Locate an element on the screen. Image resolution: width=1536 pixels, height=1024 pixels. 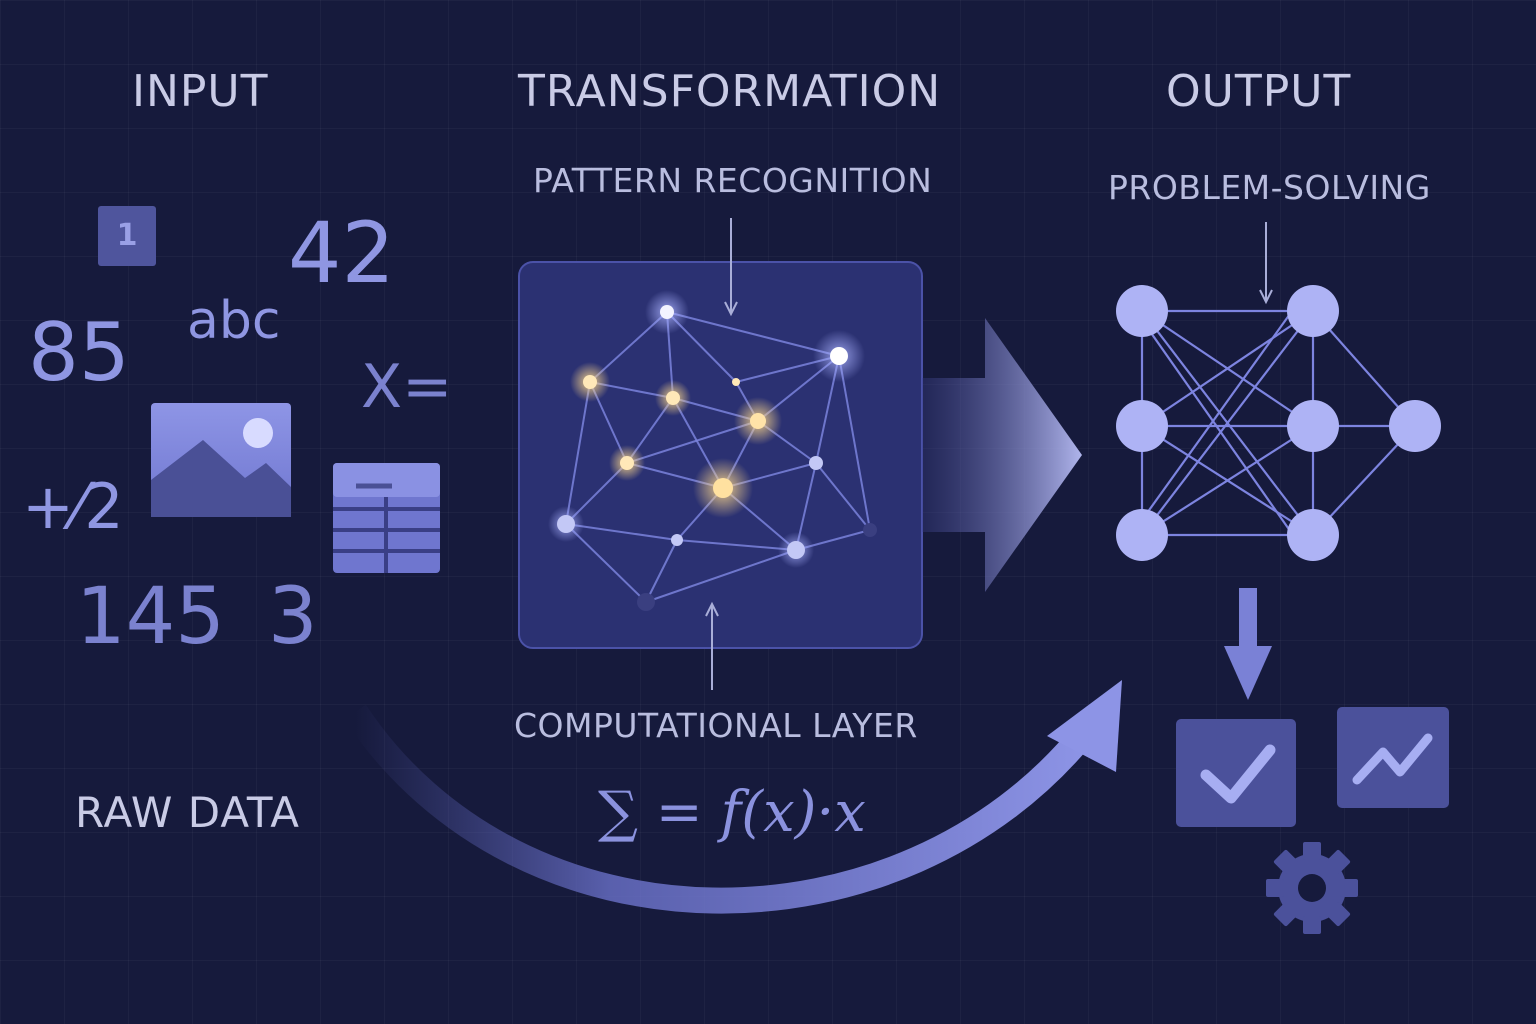
number-42: 42 is located at coordinates (341, 253).